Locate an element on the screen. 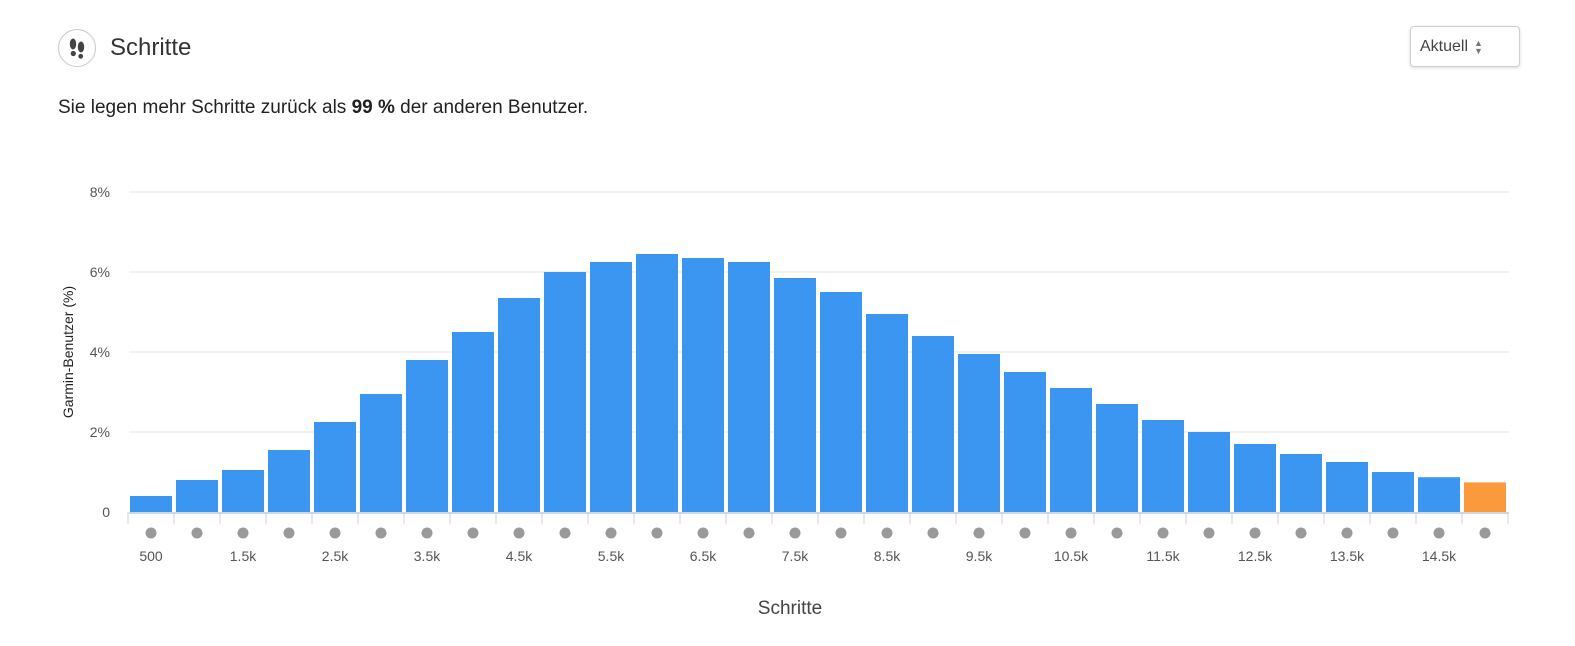 The width and height of the screenshot is (1575, 646). page-title: Schritte is located at coordinates (151, 47).